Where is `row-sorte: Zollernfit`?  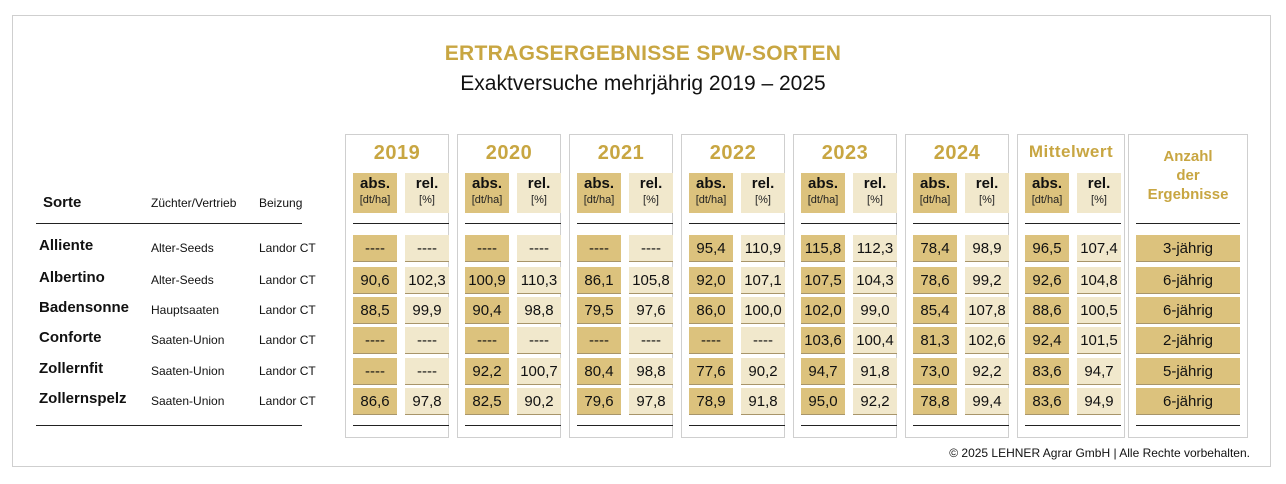
row-sorte: Zollernfit is located at coordinates (71, 368).